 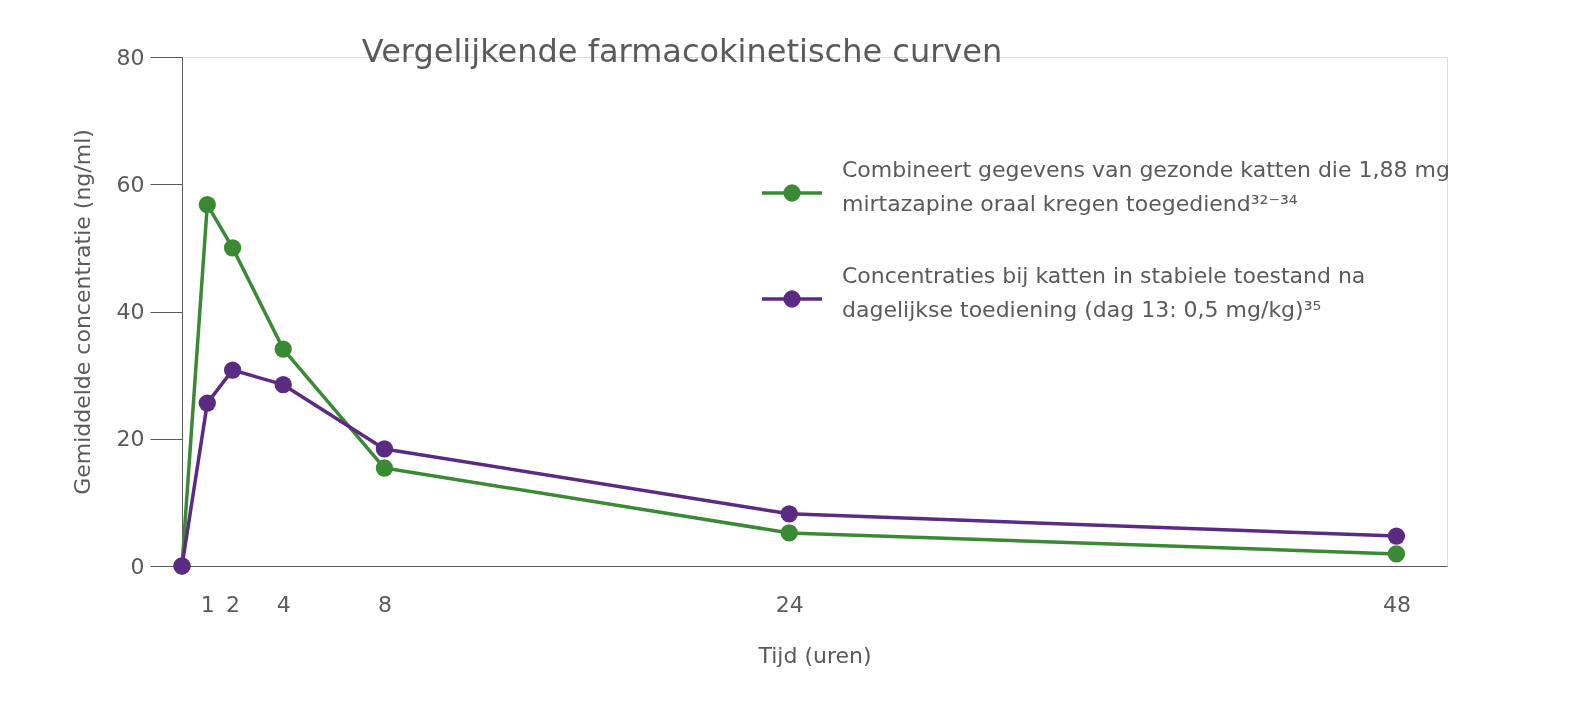 What do you see at coordinates (814, 655) in the screenshot?
I see `x-axis-title: Tijd (uren)` at bounding box center [814, 655].